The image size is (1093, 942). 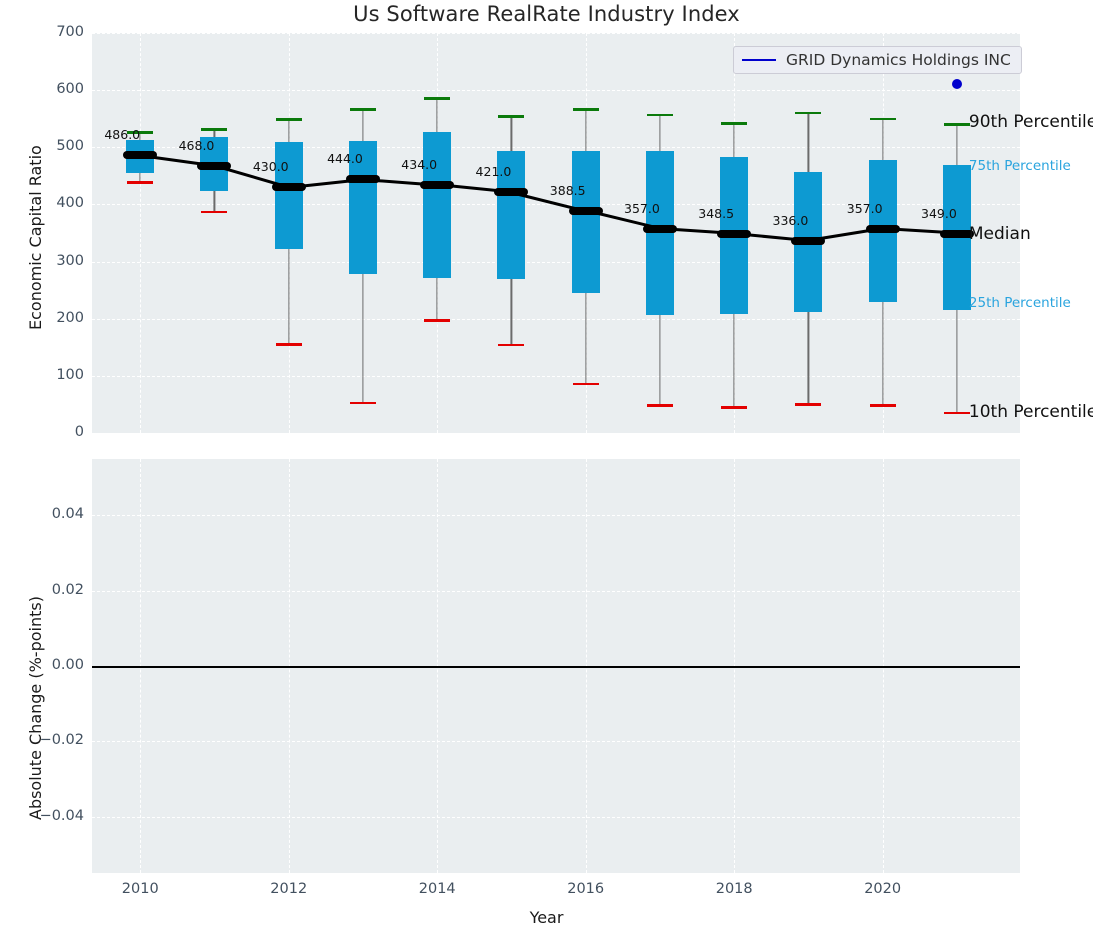 I want to click on company-data-point, so click(x=956, y=84).